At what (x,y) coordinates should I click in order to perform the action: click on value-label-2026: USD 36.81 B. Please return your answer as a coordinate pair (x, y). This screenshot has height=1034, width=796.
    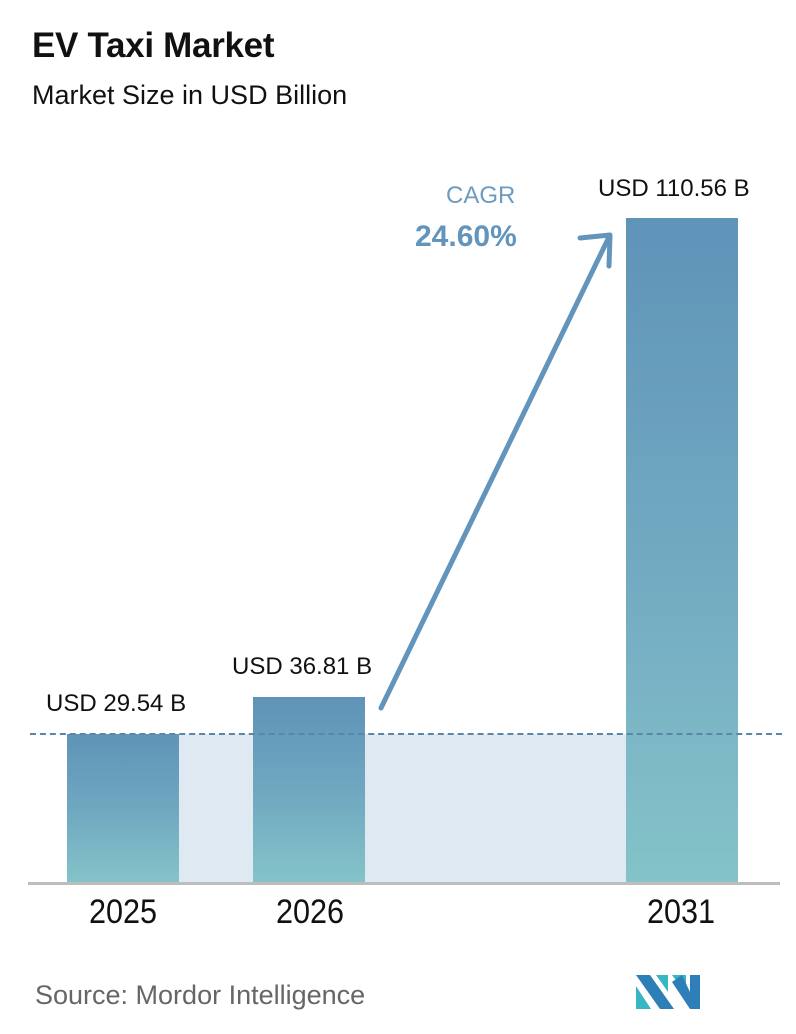
    Looking at the image, I should click on (302, 666).